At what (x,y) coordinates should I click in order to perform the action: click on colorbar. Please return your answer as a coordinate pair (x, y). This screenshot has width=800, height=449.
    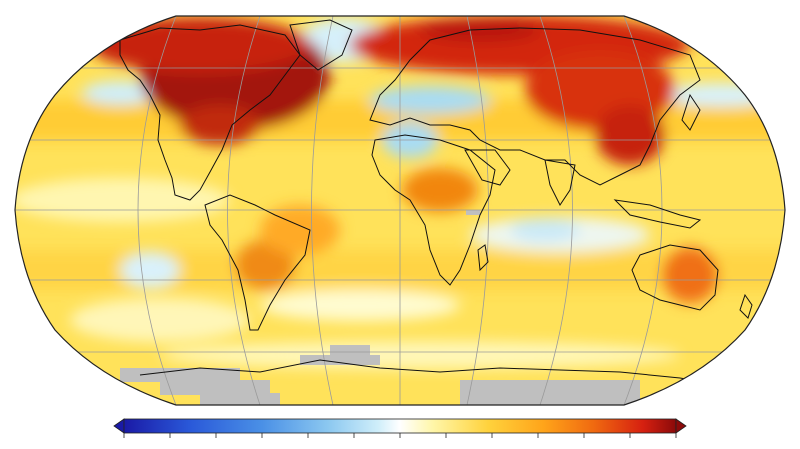
    Looking at the image, I should click on (400, 428).